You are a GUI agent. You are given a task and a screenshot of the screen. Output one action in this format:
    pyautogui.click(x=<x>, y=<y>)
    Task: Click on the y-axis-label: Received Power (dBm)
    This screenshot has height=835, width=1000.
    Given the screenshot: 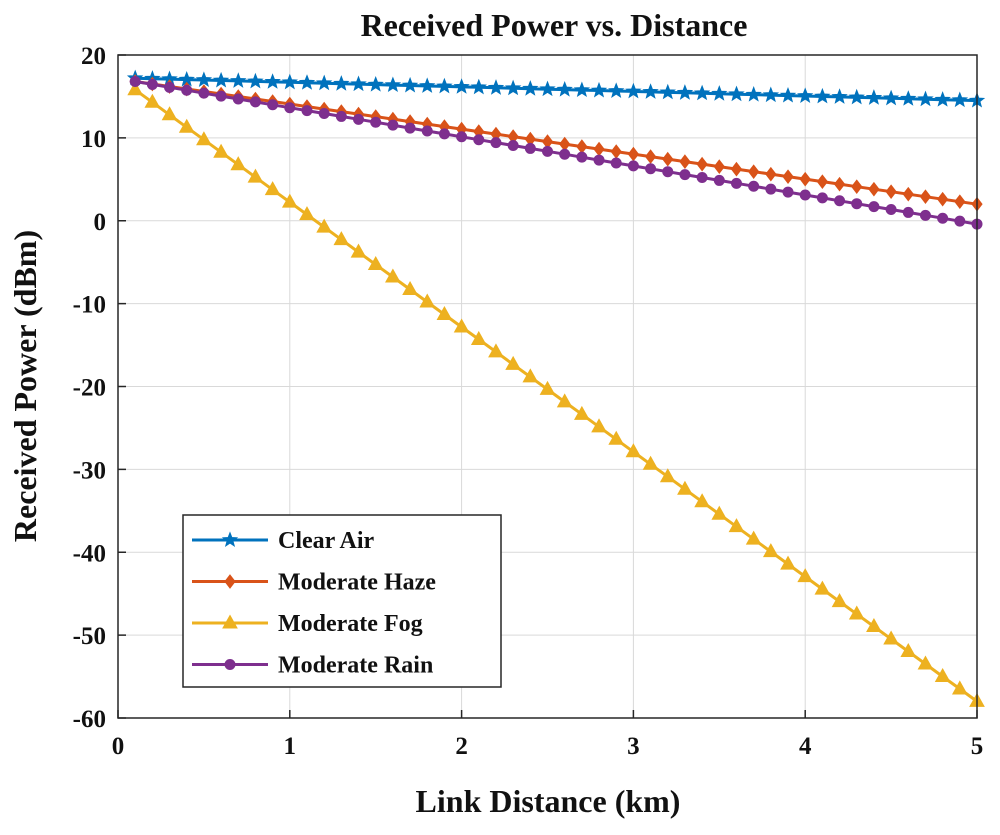 What is the action you would take?
    pyautogui.click(x=25, y=386)
    